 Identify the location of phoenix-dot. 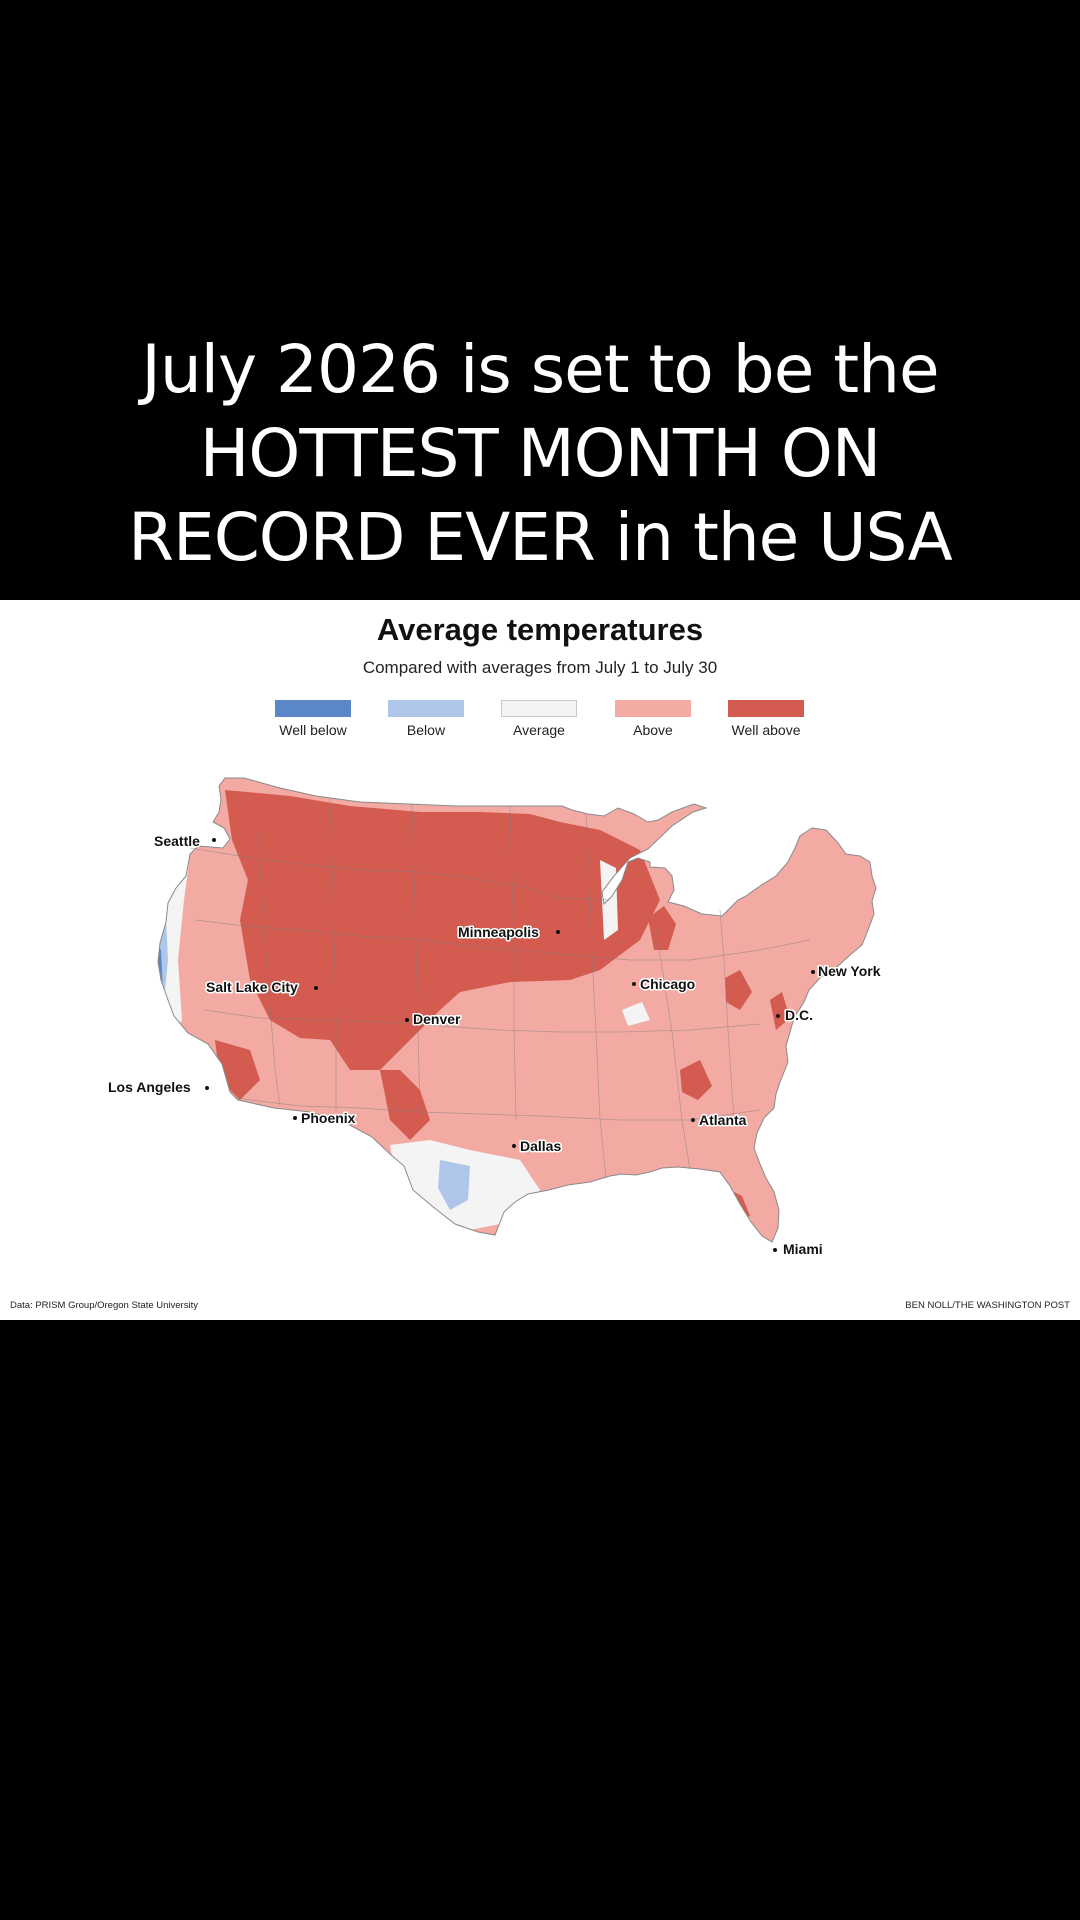
(295, 1118).